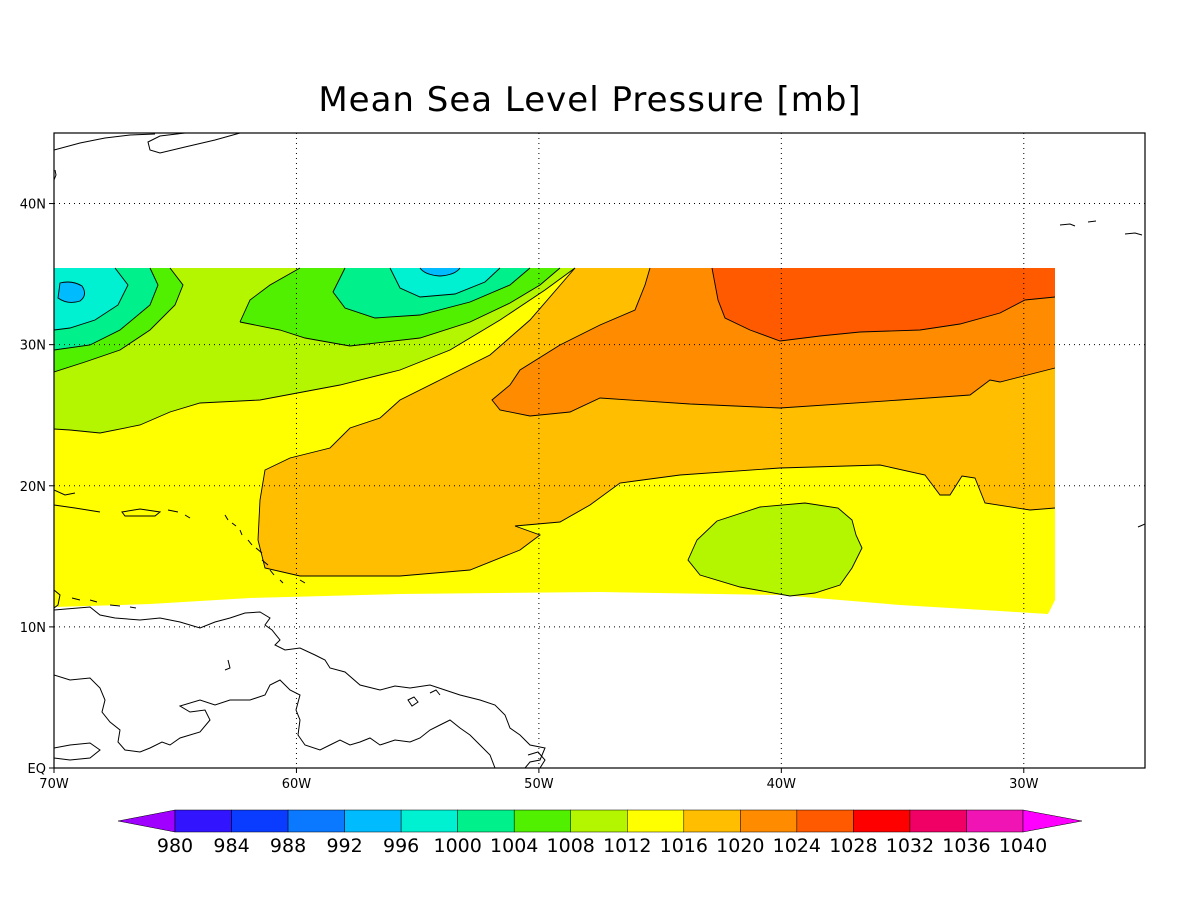  Describe the element at coordinates (571, 846) in the screenshot. I see `colorbar-level-label: 1008` at that location.